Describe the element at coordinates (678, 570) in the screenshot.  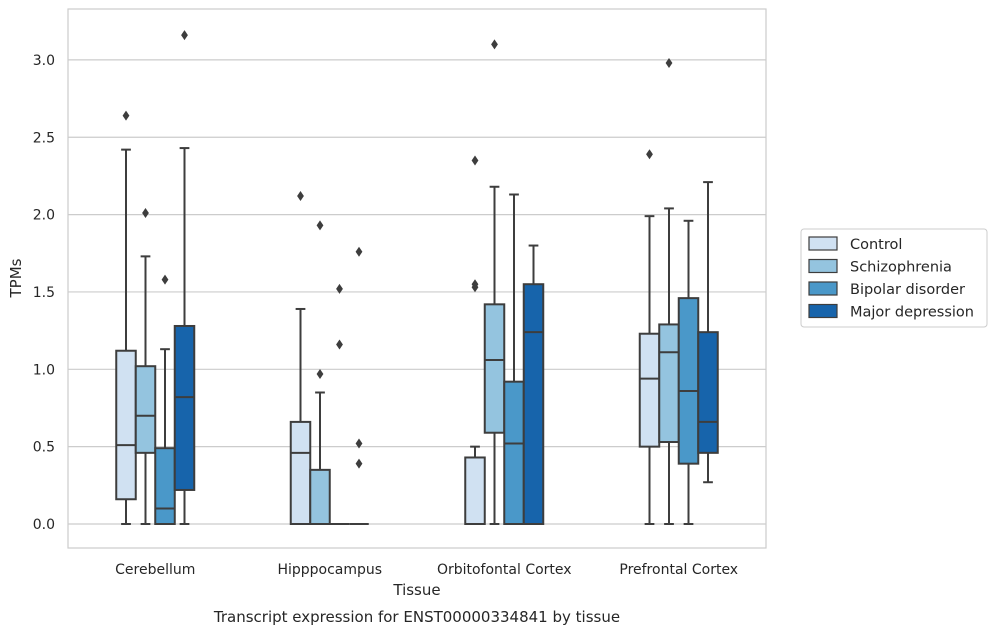
I see `x-tick-label: Prefrontal Cortex` at that location.